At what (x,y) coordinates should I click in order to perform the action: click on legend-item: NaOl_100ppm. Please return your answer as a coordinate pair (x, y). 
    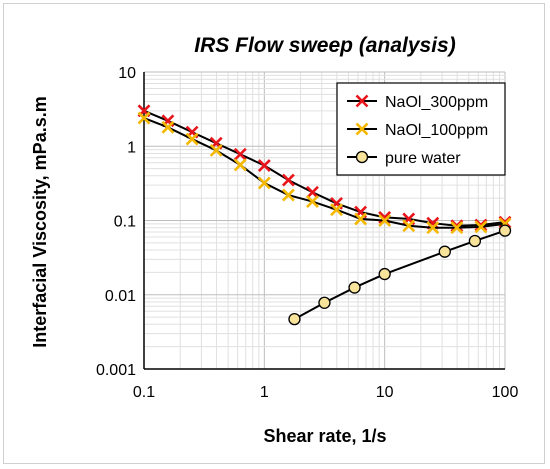
    Looking at the image, I should click on (417, 130).